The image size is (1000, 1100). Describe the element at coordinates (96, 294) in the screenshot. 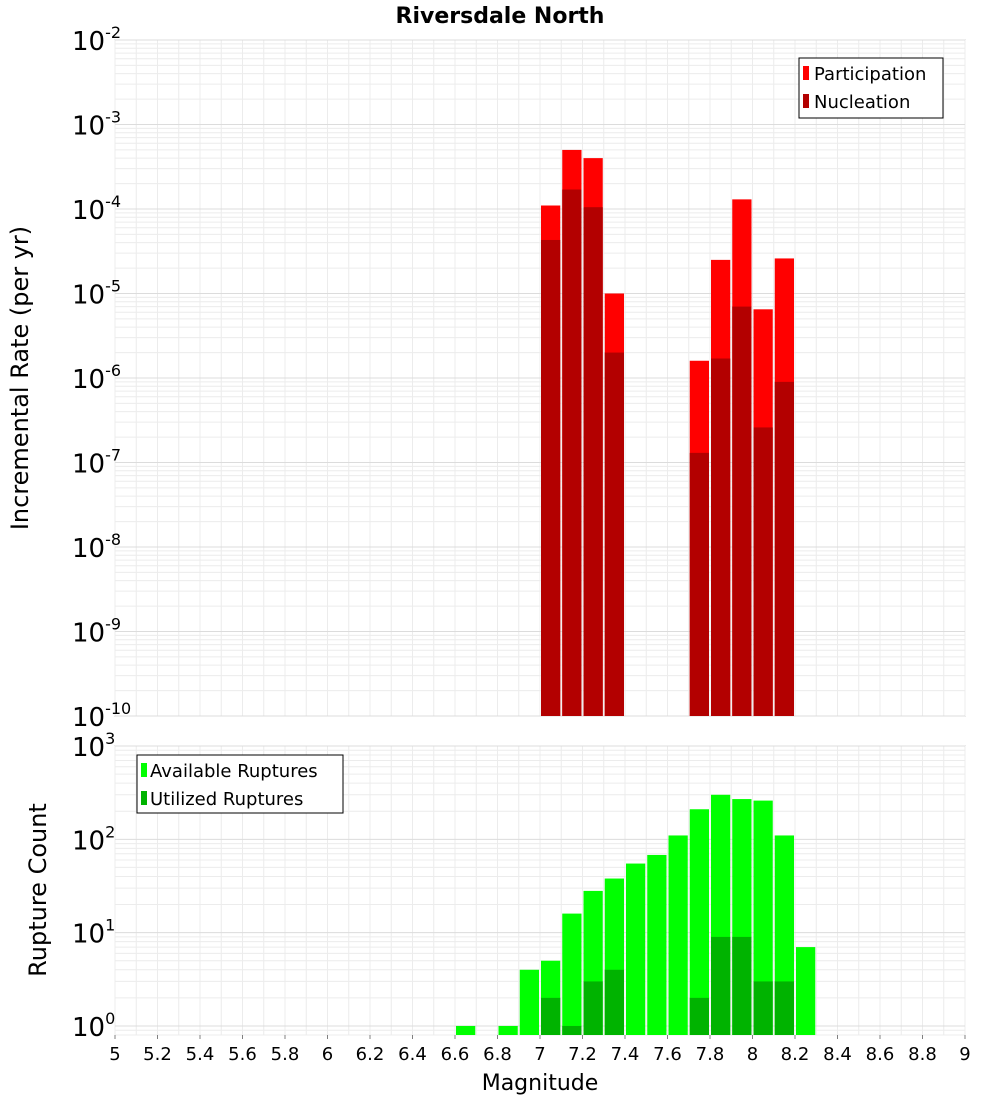

I see `y-tick-label: 10⁻⁵` at that location.